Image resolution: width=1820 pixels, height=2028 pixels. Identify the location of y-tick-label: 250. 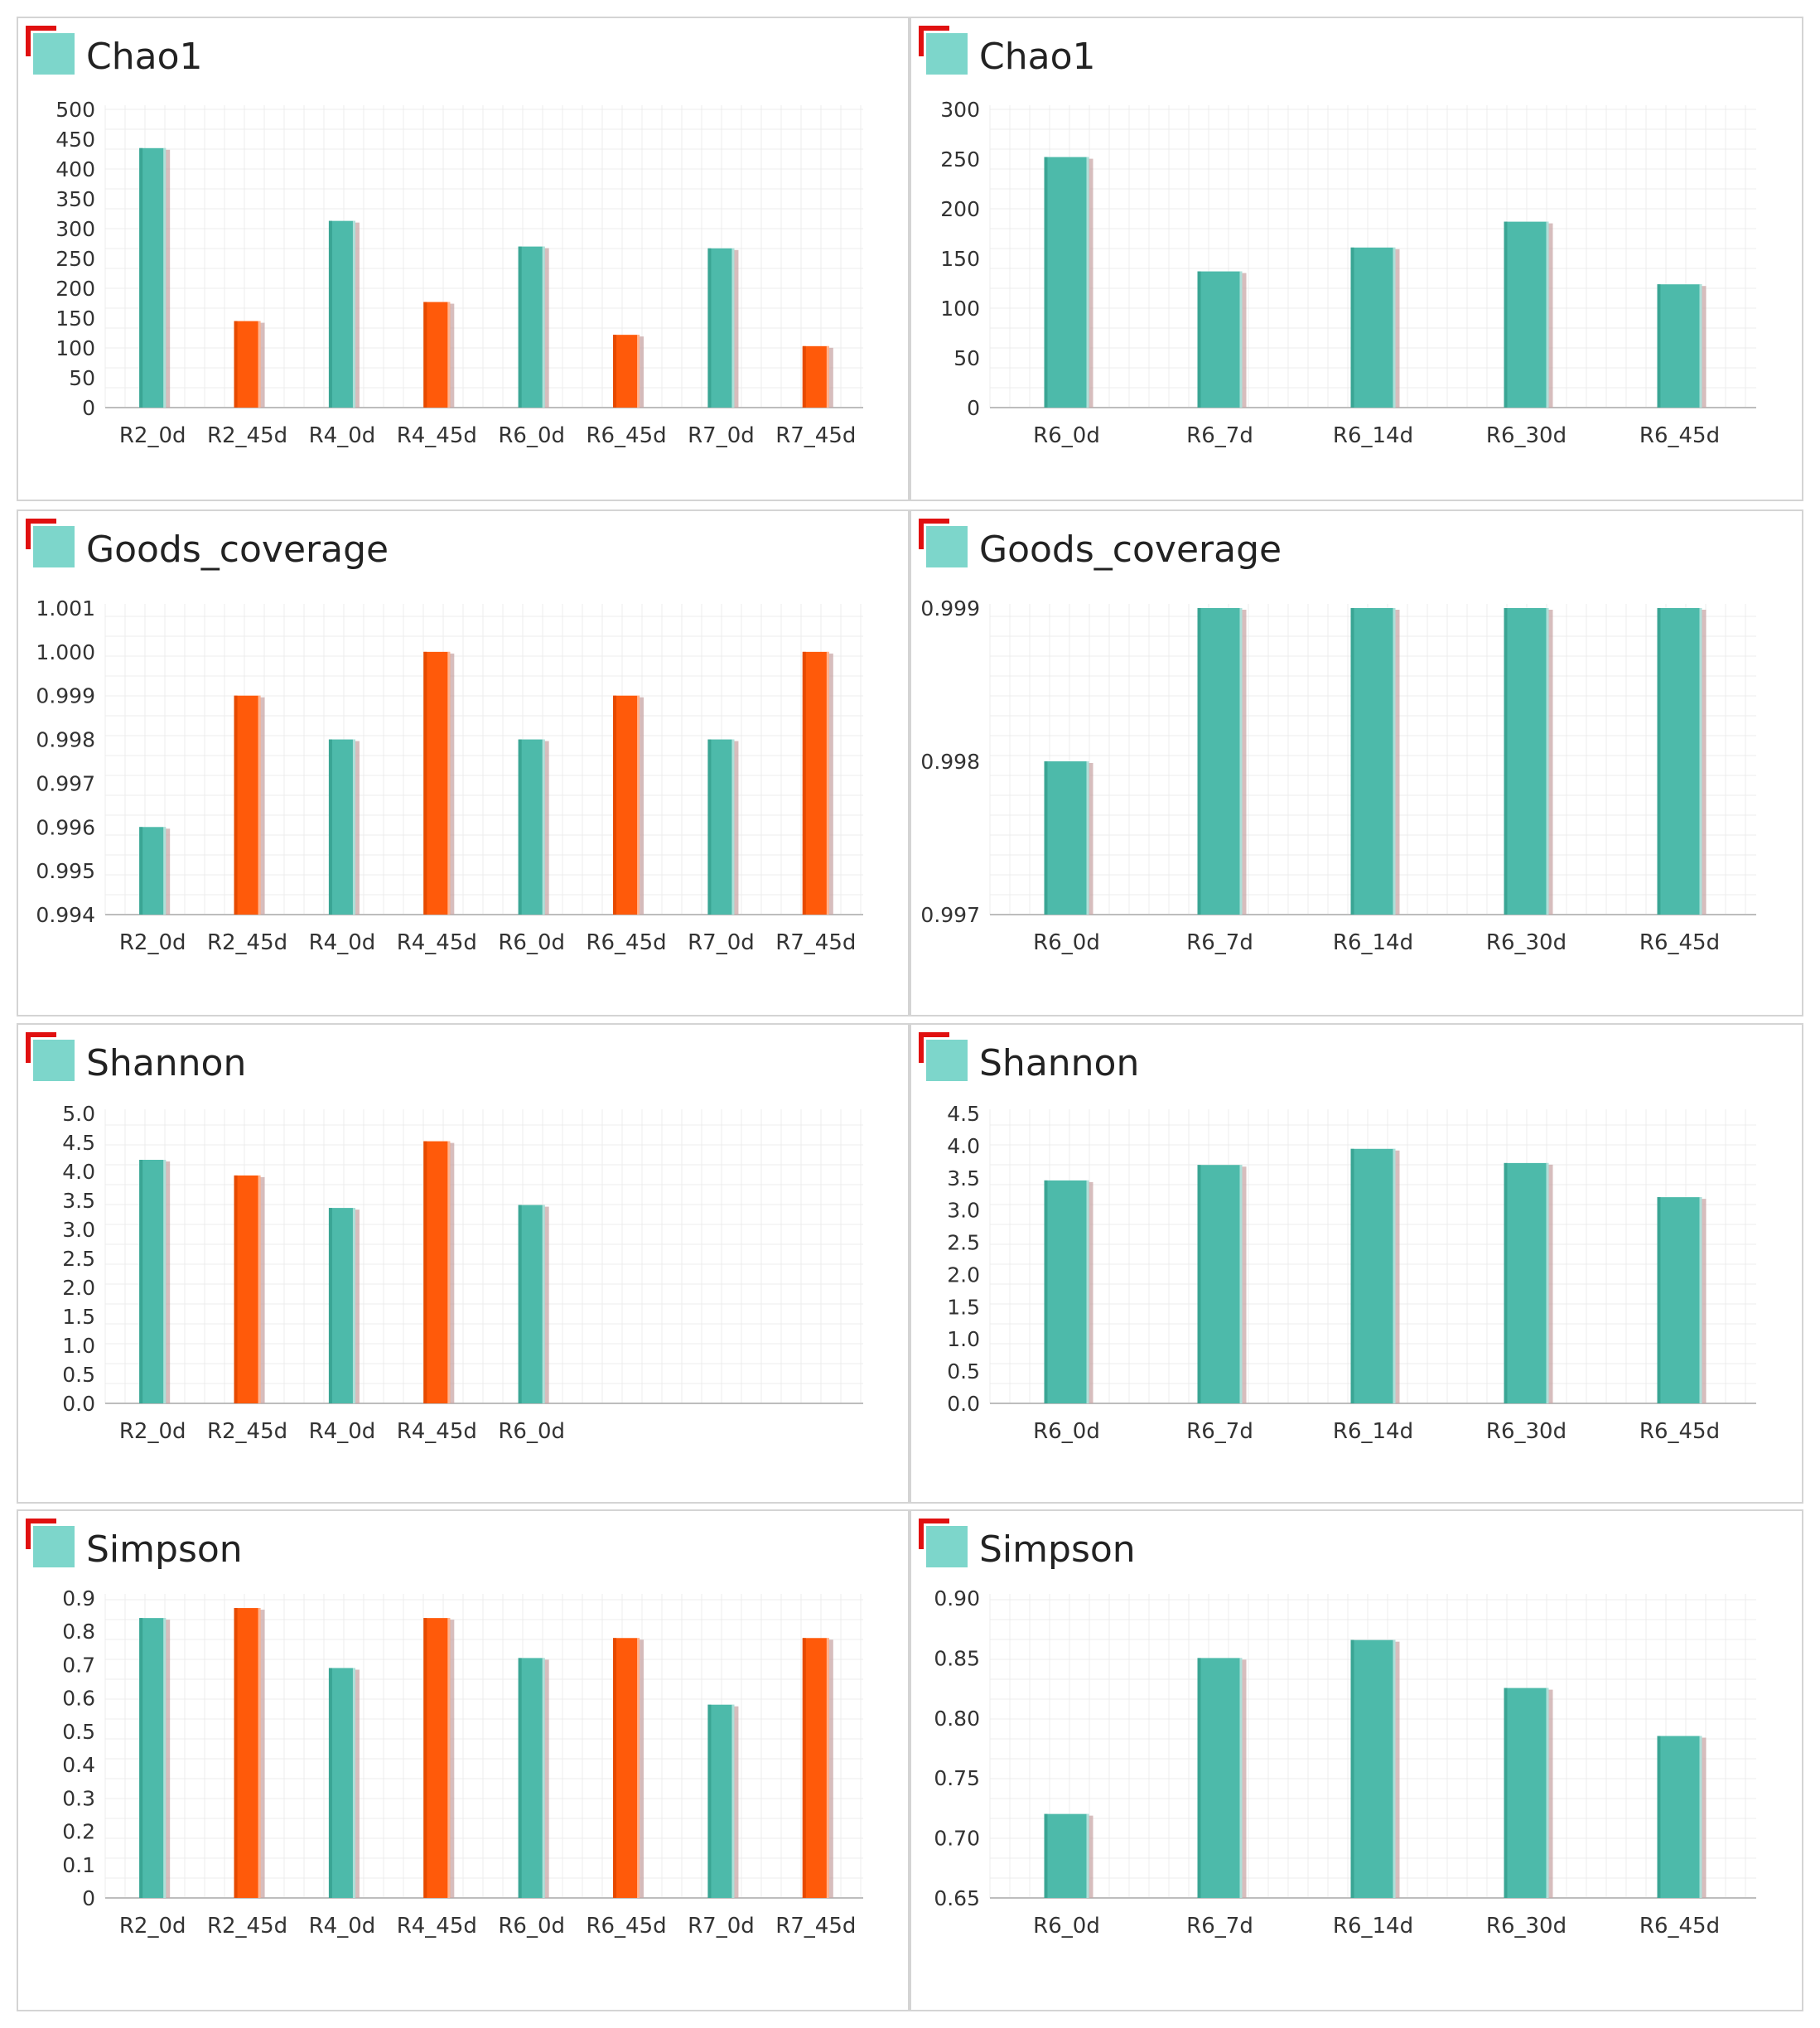
(960, 159).